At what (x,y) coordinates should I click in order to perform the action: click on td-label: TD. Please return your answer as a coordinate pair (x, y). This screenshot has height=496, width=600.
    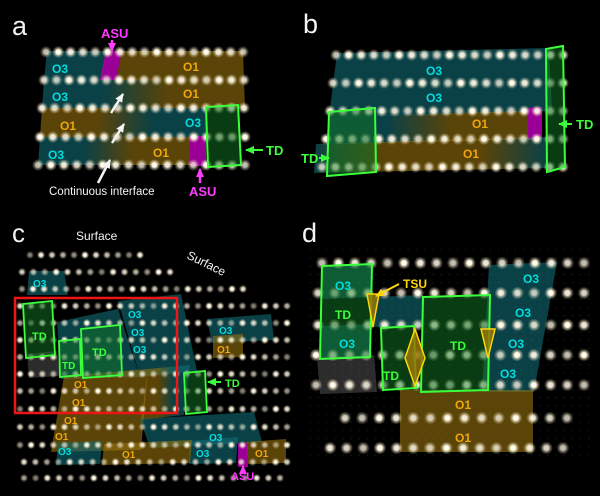
    Looking at the image, I should click on (99, 353).